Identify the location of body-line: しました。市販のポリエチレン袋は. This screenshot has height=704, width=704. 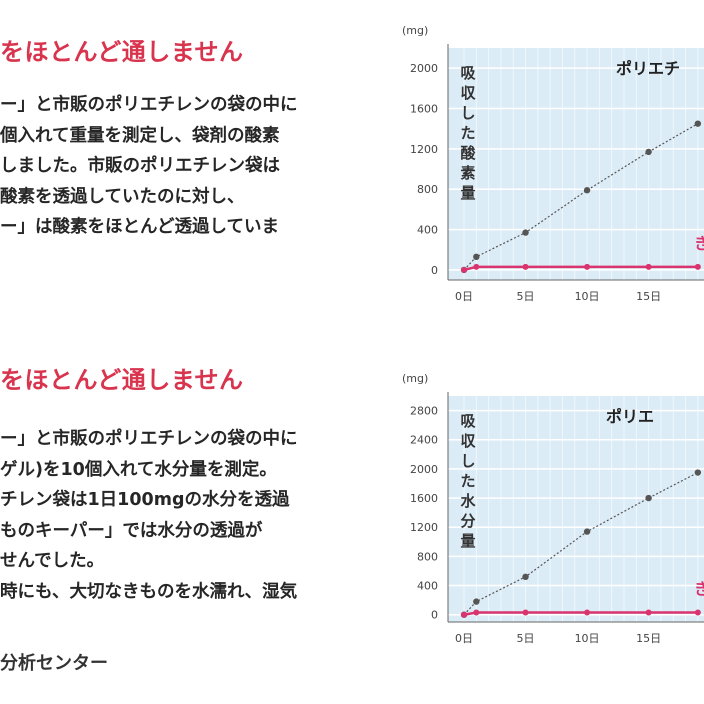
(140, 166).